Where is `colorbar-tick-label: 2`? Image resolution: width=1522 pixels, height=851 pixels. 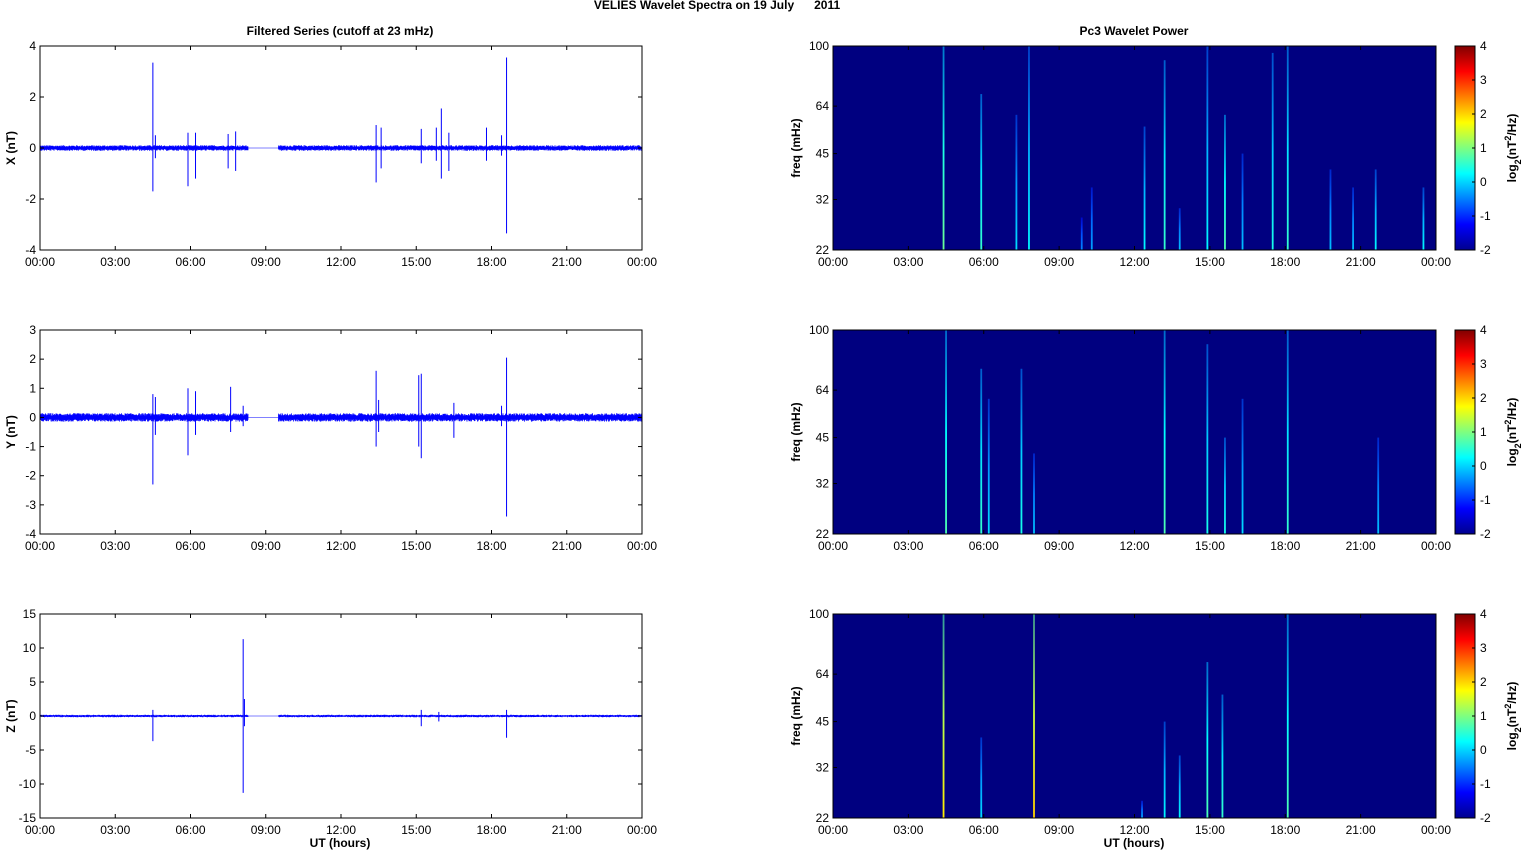
colorbar-tick-label: 2 is located at coordinates (1483, 398).